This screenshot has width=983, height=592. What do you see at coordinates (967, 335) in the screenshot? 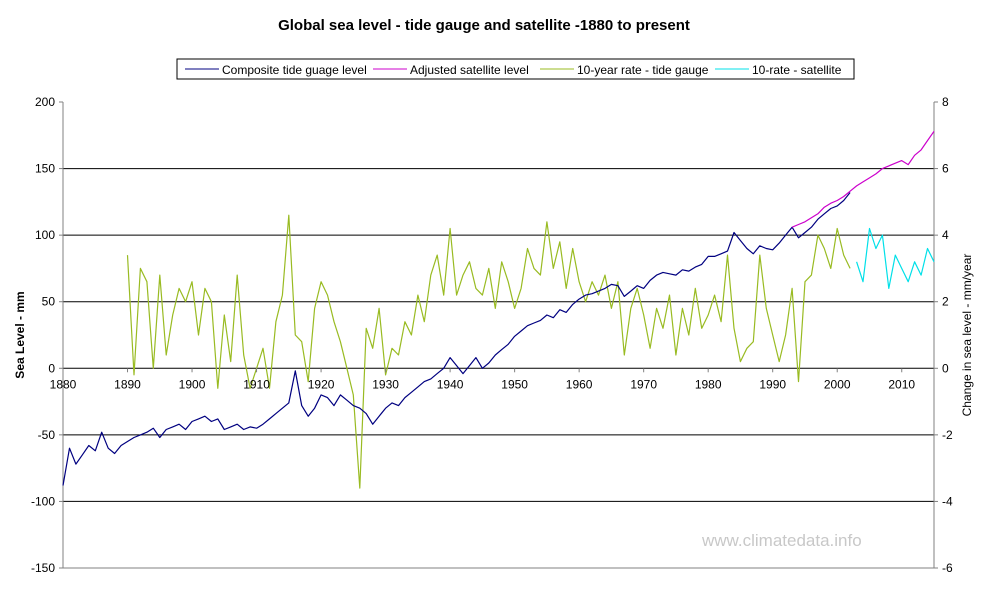
I see `right-axis-title: Change in sea level - mm/year` at bounding box center [967, 335].